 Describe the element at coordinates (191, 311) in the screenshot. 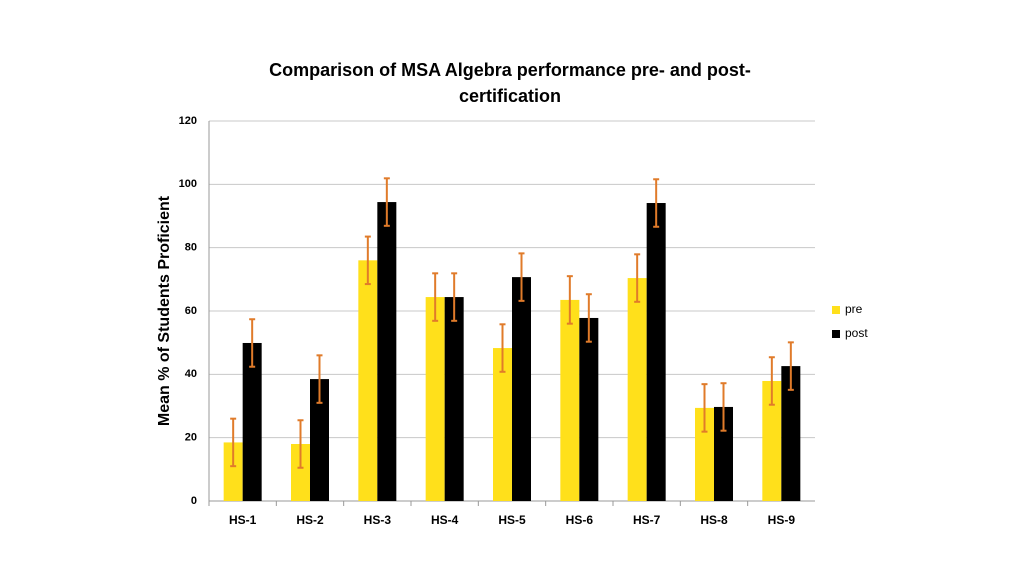

I see `y-tick-label: 60` at that location.